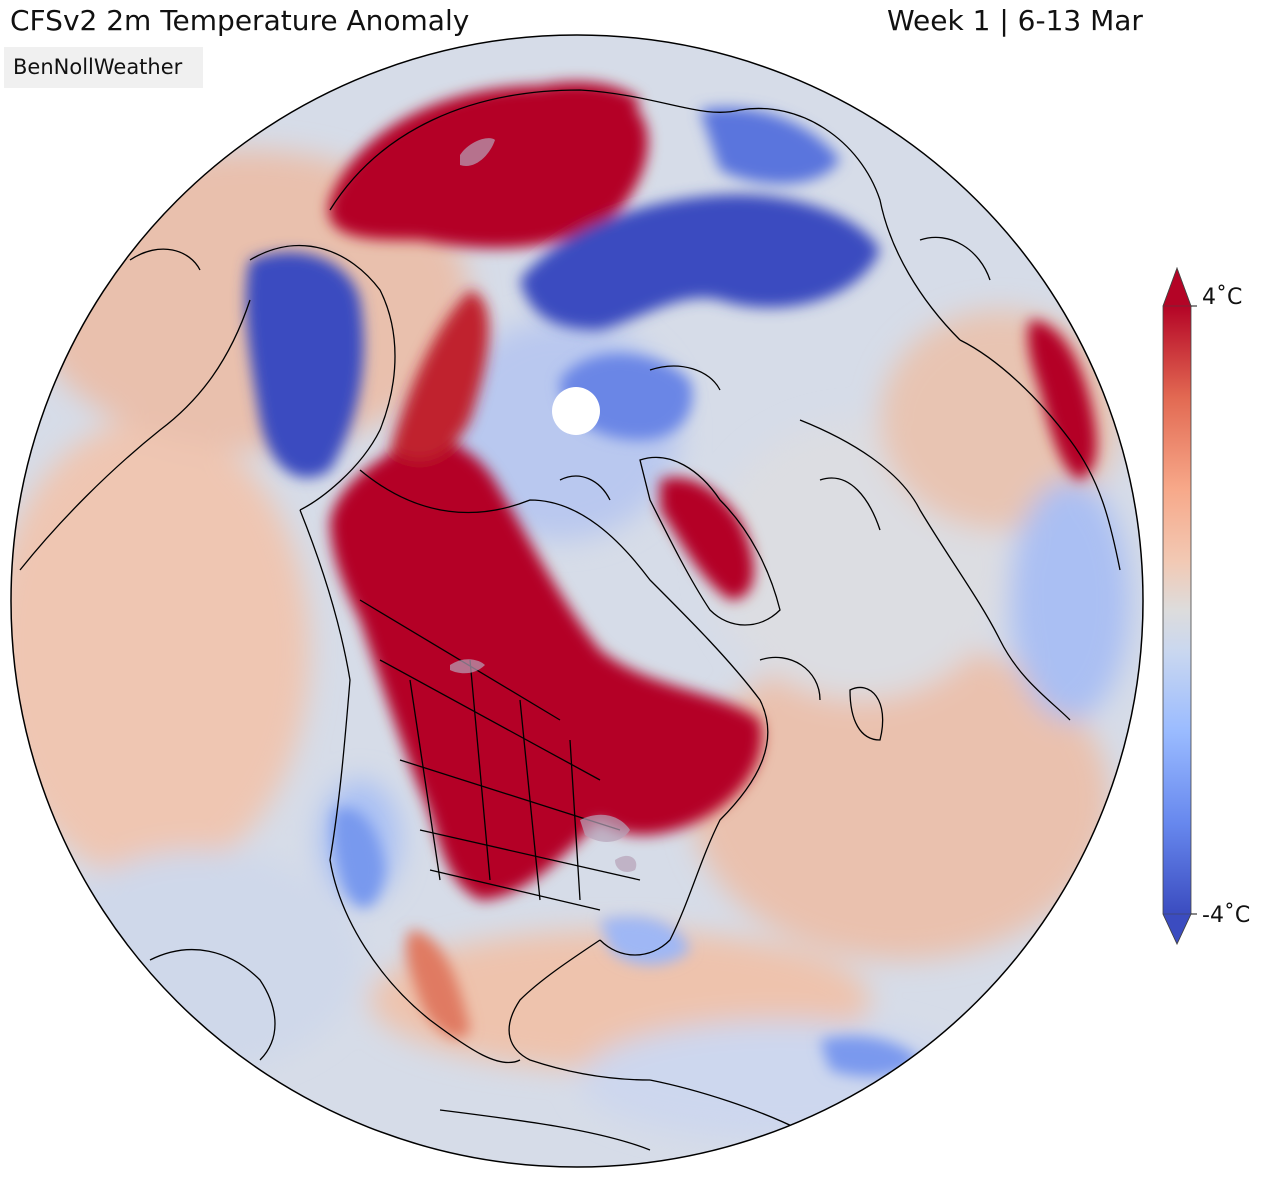  I want to click on page-title: CFSv2 2m Temperature Anomaly, so click(240, 20).